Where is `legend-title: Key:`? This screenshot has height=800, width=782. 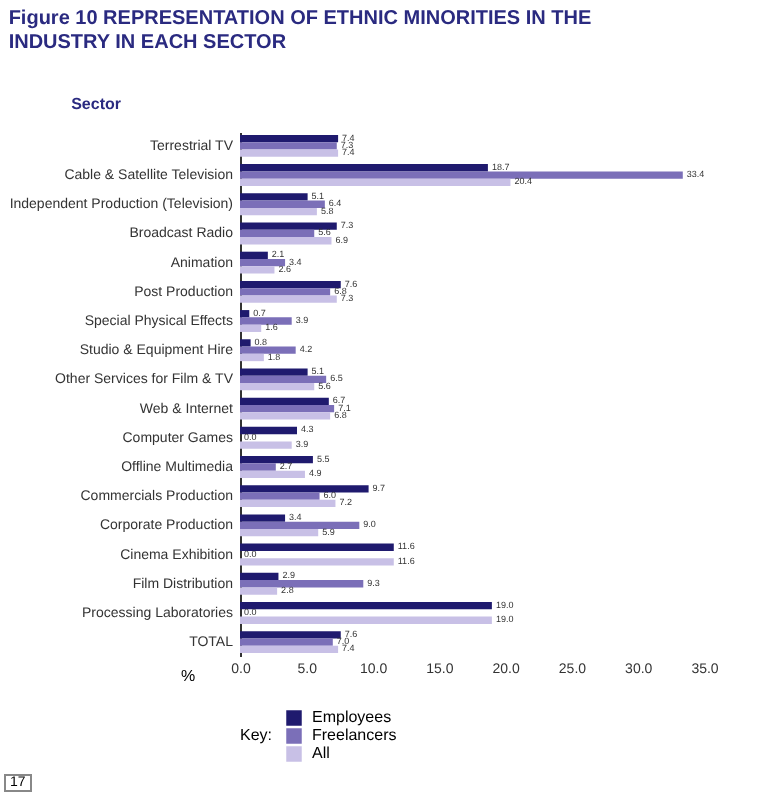
legend-title: Key: is located at coordinates (256, 735).